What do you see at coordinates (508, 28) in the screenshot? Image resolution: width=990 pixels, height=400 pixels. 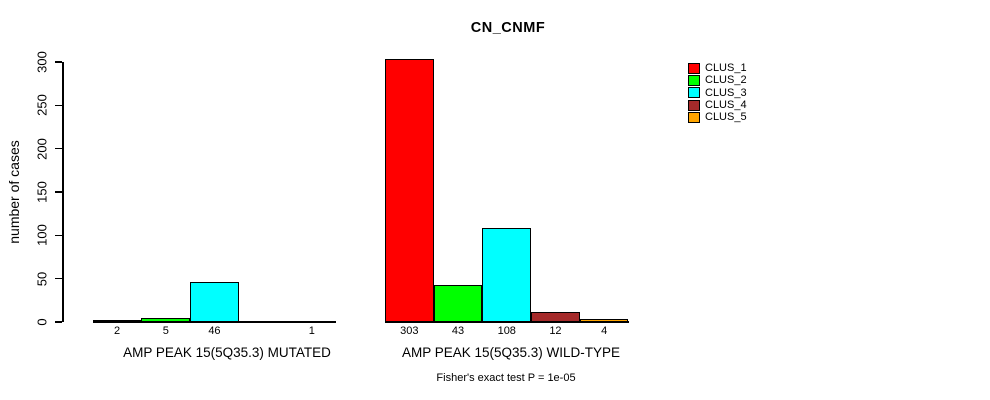 I see `chart-title: CN_CNMF` at bounding box center [508, 28].